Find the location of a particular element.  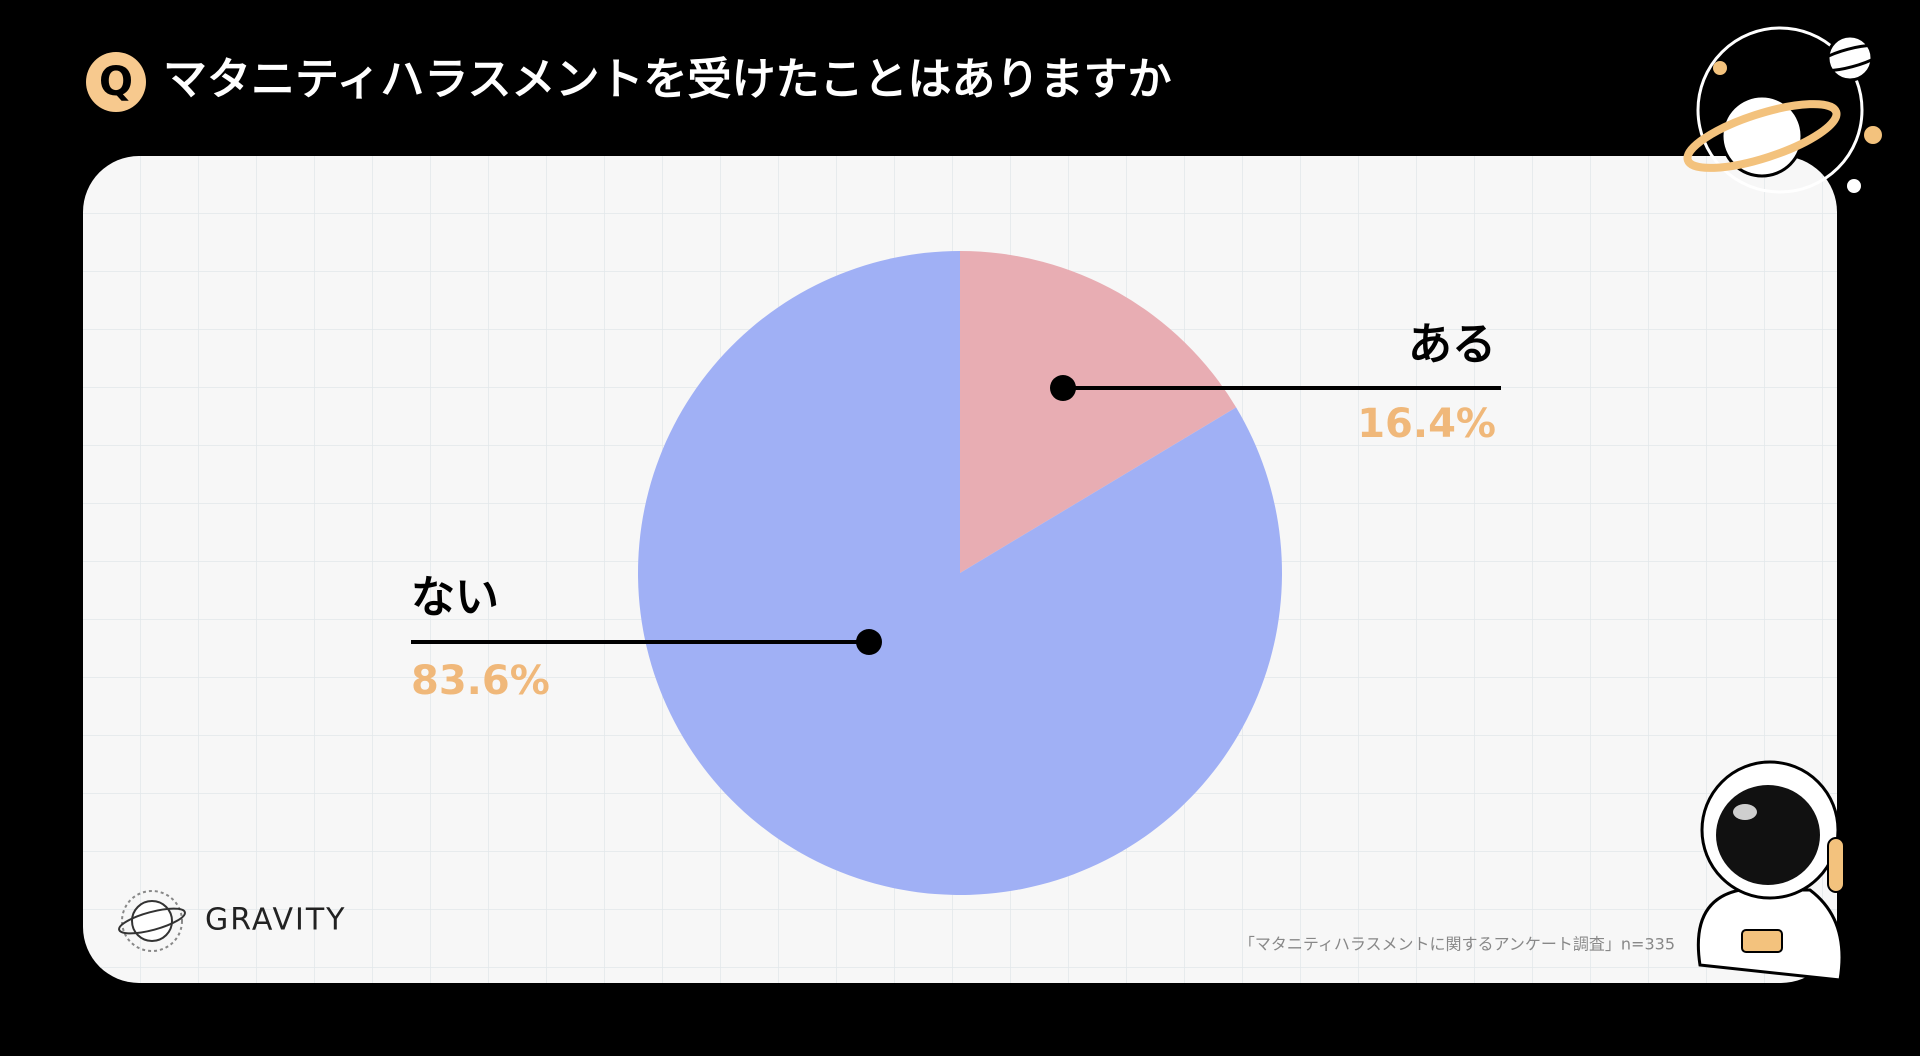

slice-name: ある is located at coordinates (1452, 344).